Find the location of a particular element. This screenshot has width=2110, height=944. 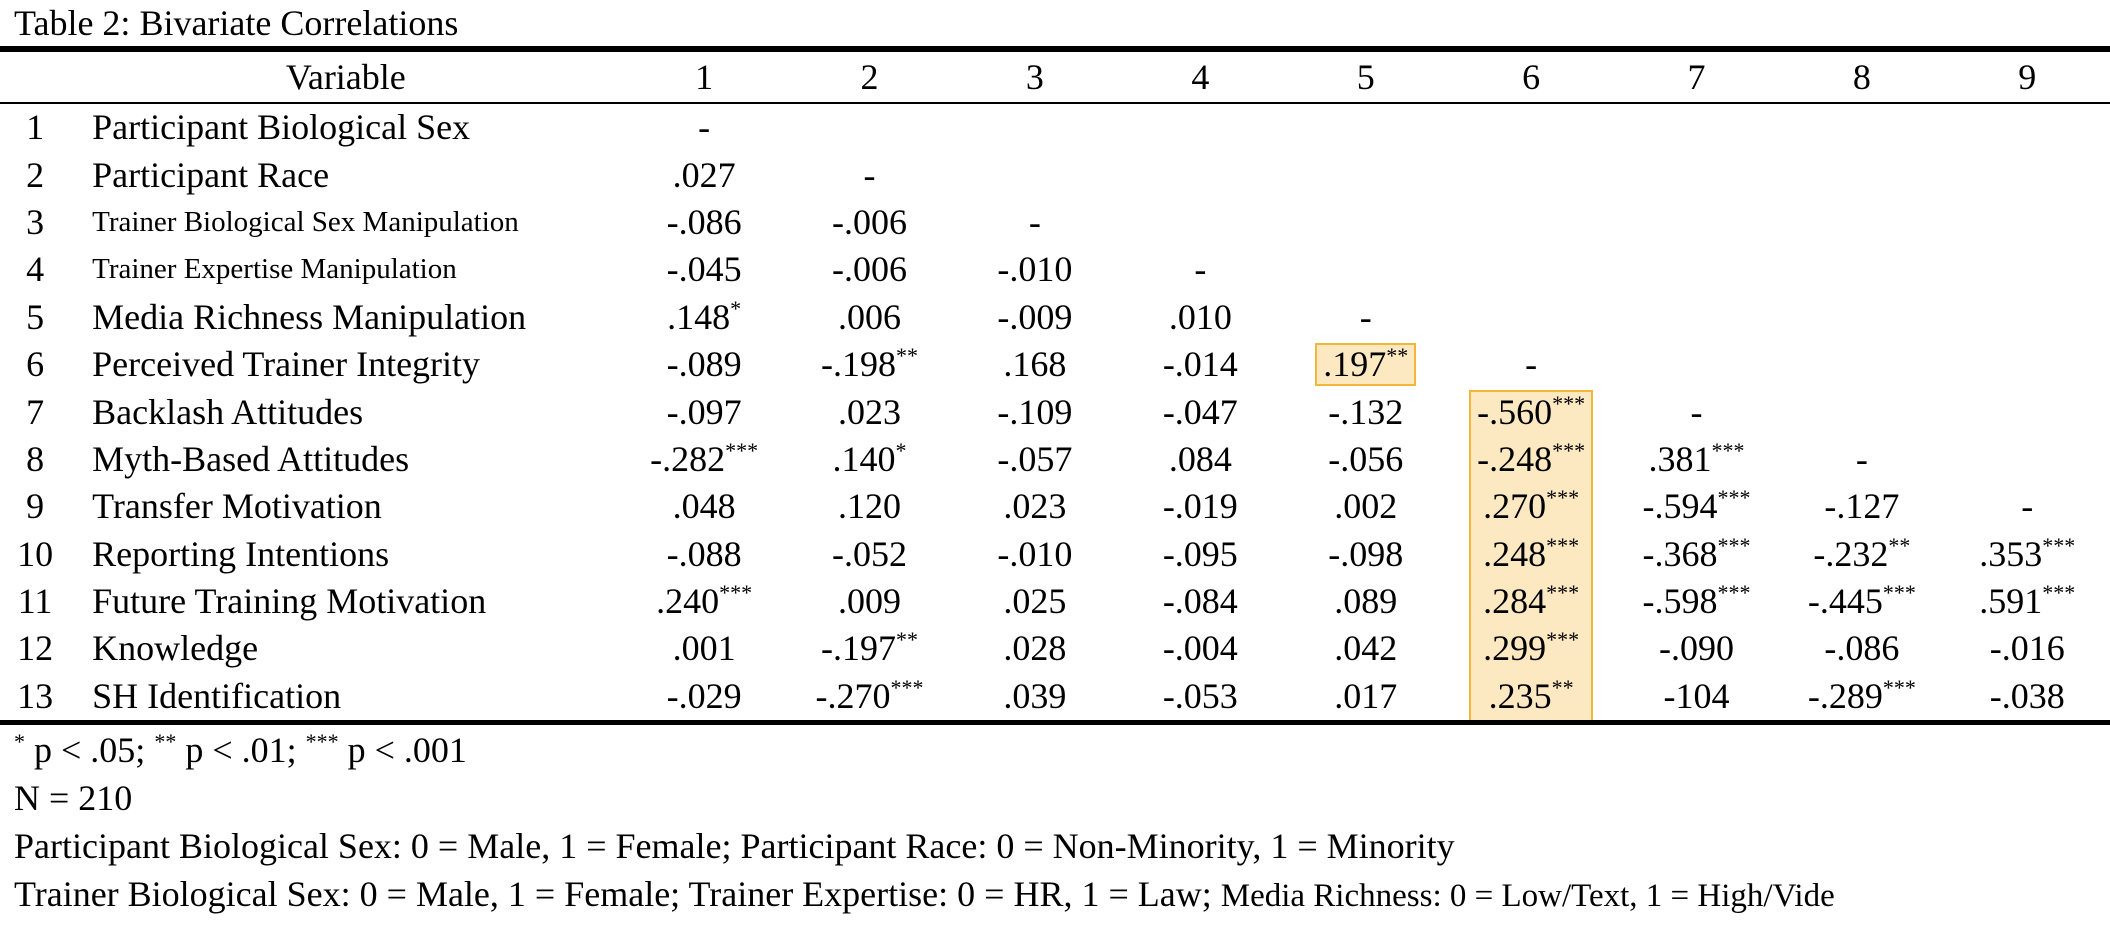

correlation-cell-r5-c6 is located at coordinates (1530, 317).